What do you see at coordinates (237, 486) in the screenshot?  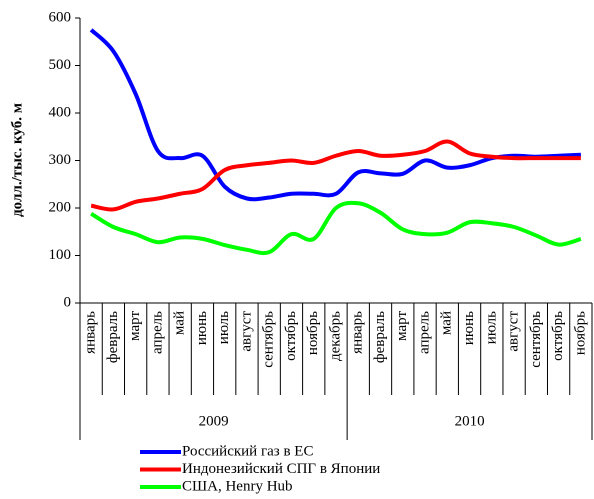 I see `legend-label: США, Henry Hub` at bounding box center [237, 486].